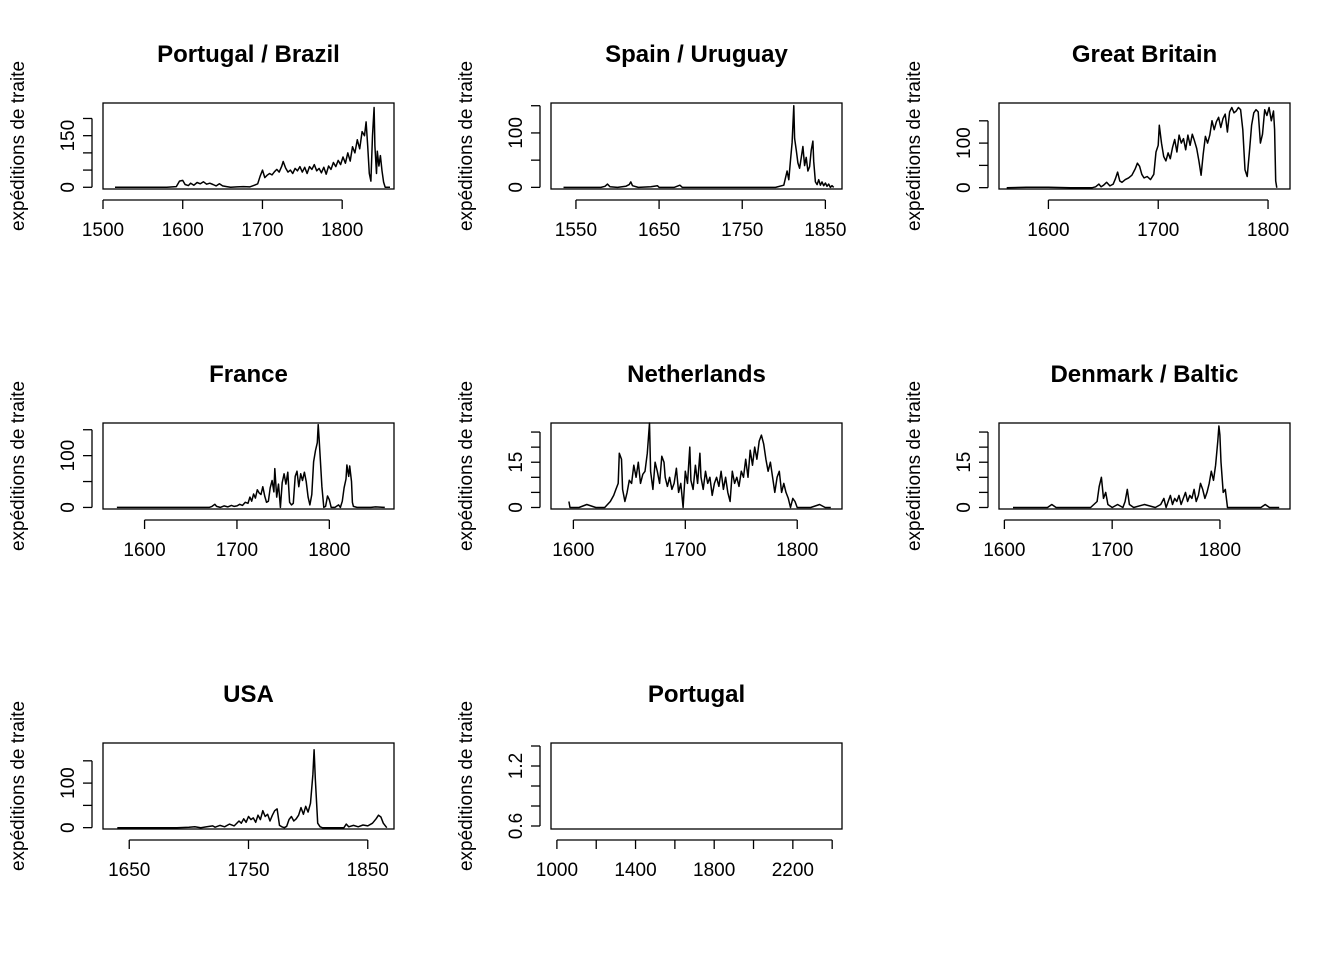 Image resolution: width=1344 pixels, height=960 pixels. Describe the element at coordinates (516, 766) in the screenshot. I see `y-tick-label: 1.2` at that location.